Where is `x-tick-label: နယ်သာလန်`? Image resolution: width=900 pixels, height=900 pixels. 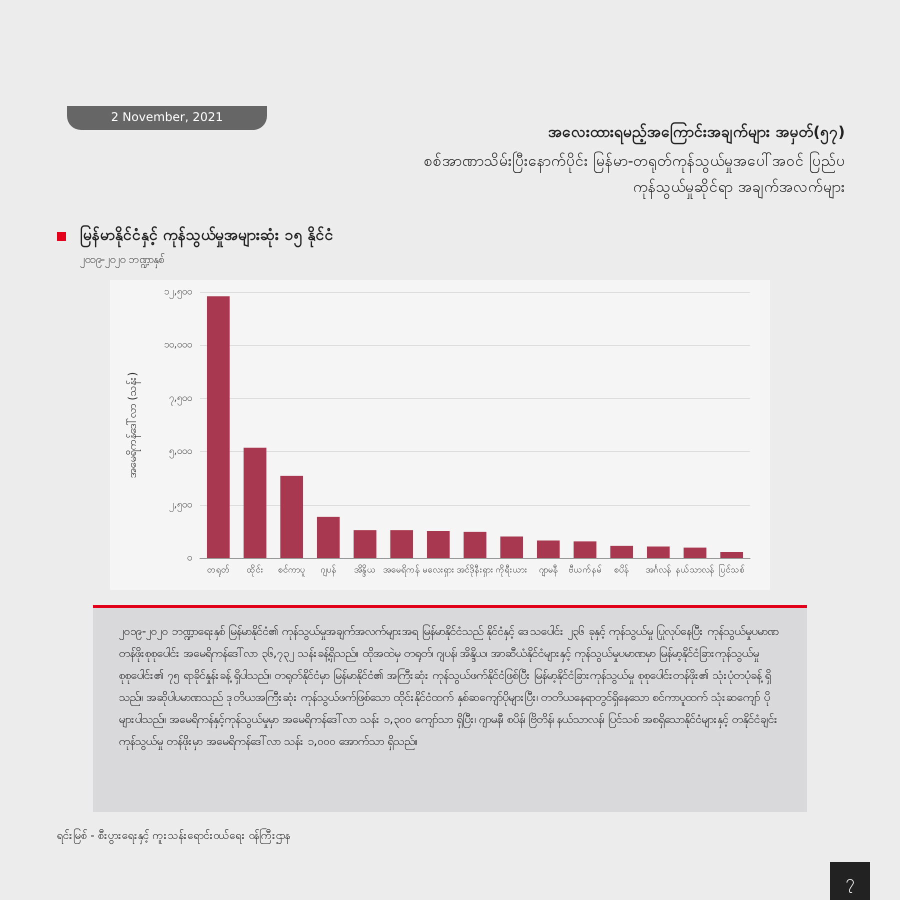
x-tick-label: နယ်သာလန် is located at coordinates (695, 570).